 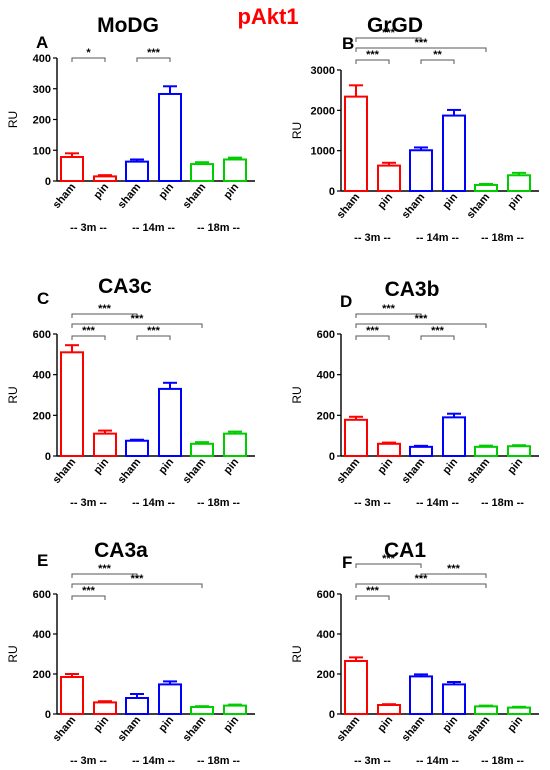 What do you see at coordinates (323, 152) in the screenshot?
I see `y-tick-label: 1000` at bounding box center [323, 152].